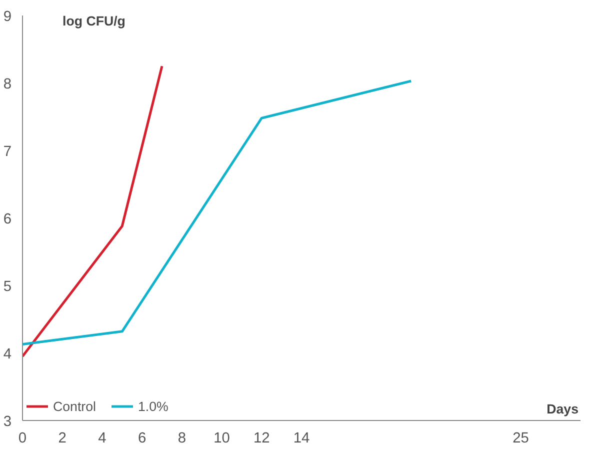  What do you see at coordinates (22, 438) in the screenshot?
I see `x-tick-label: 0` at bounding box center [22, 438].